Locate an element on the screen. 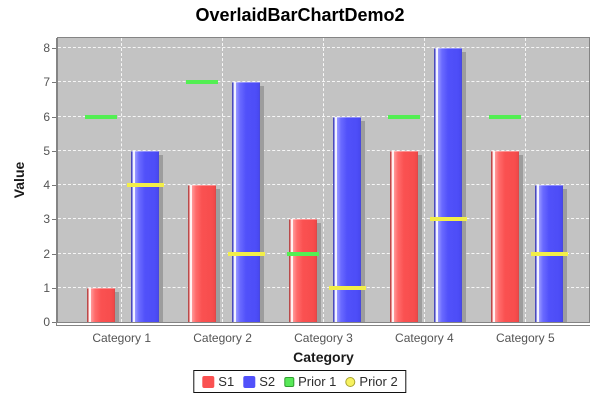  legend-item-label: S1 is located at coordinates (226, 381).